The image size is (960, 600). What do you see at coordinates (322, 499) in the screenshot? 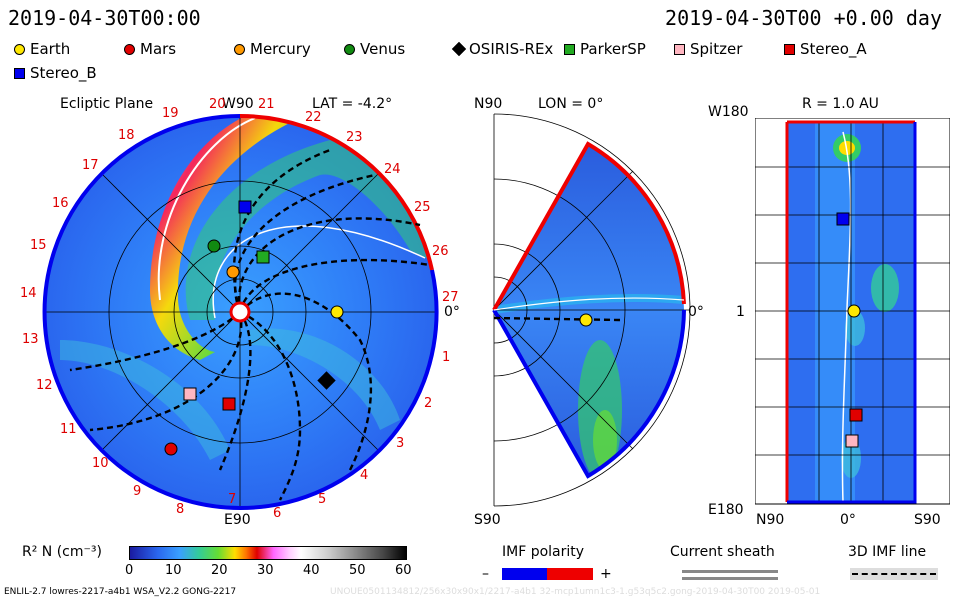
I see `carrington-tick: 5` at bounding box center [322, 499].